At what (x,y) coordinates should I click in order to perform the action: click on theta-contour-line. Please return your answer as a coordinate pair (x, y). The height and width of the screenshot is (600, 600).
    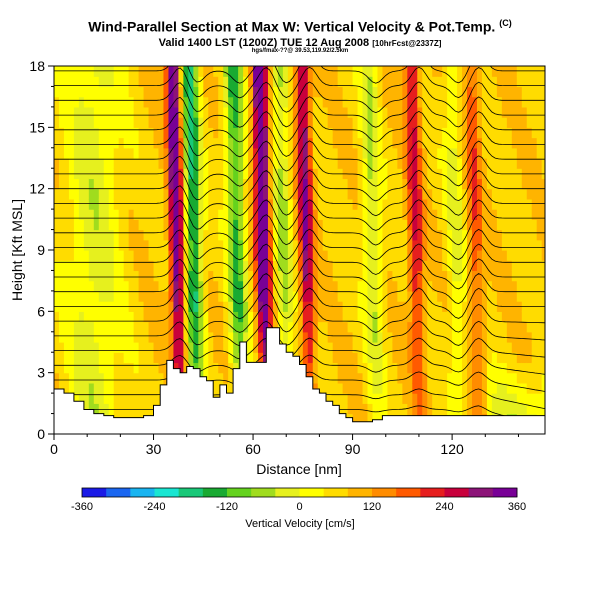
    Looking at the image, I should click on (299, 185).